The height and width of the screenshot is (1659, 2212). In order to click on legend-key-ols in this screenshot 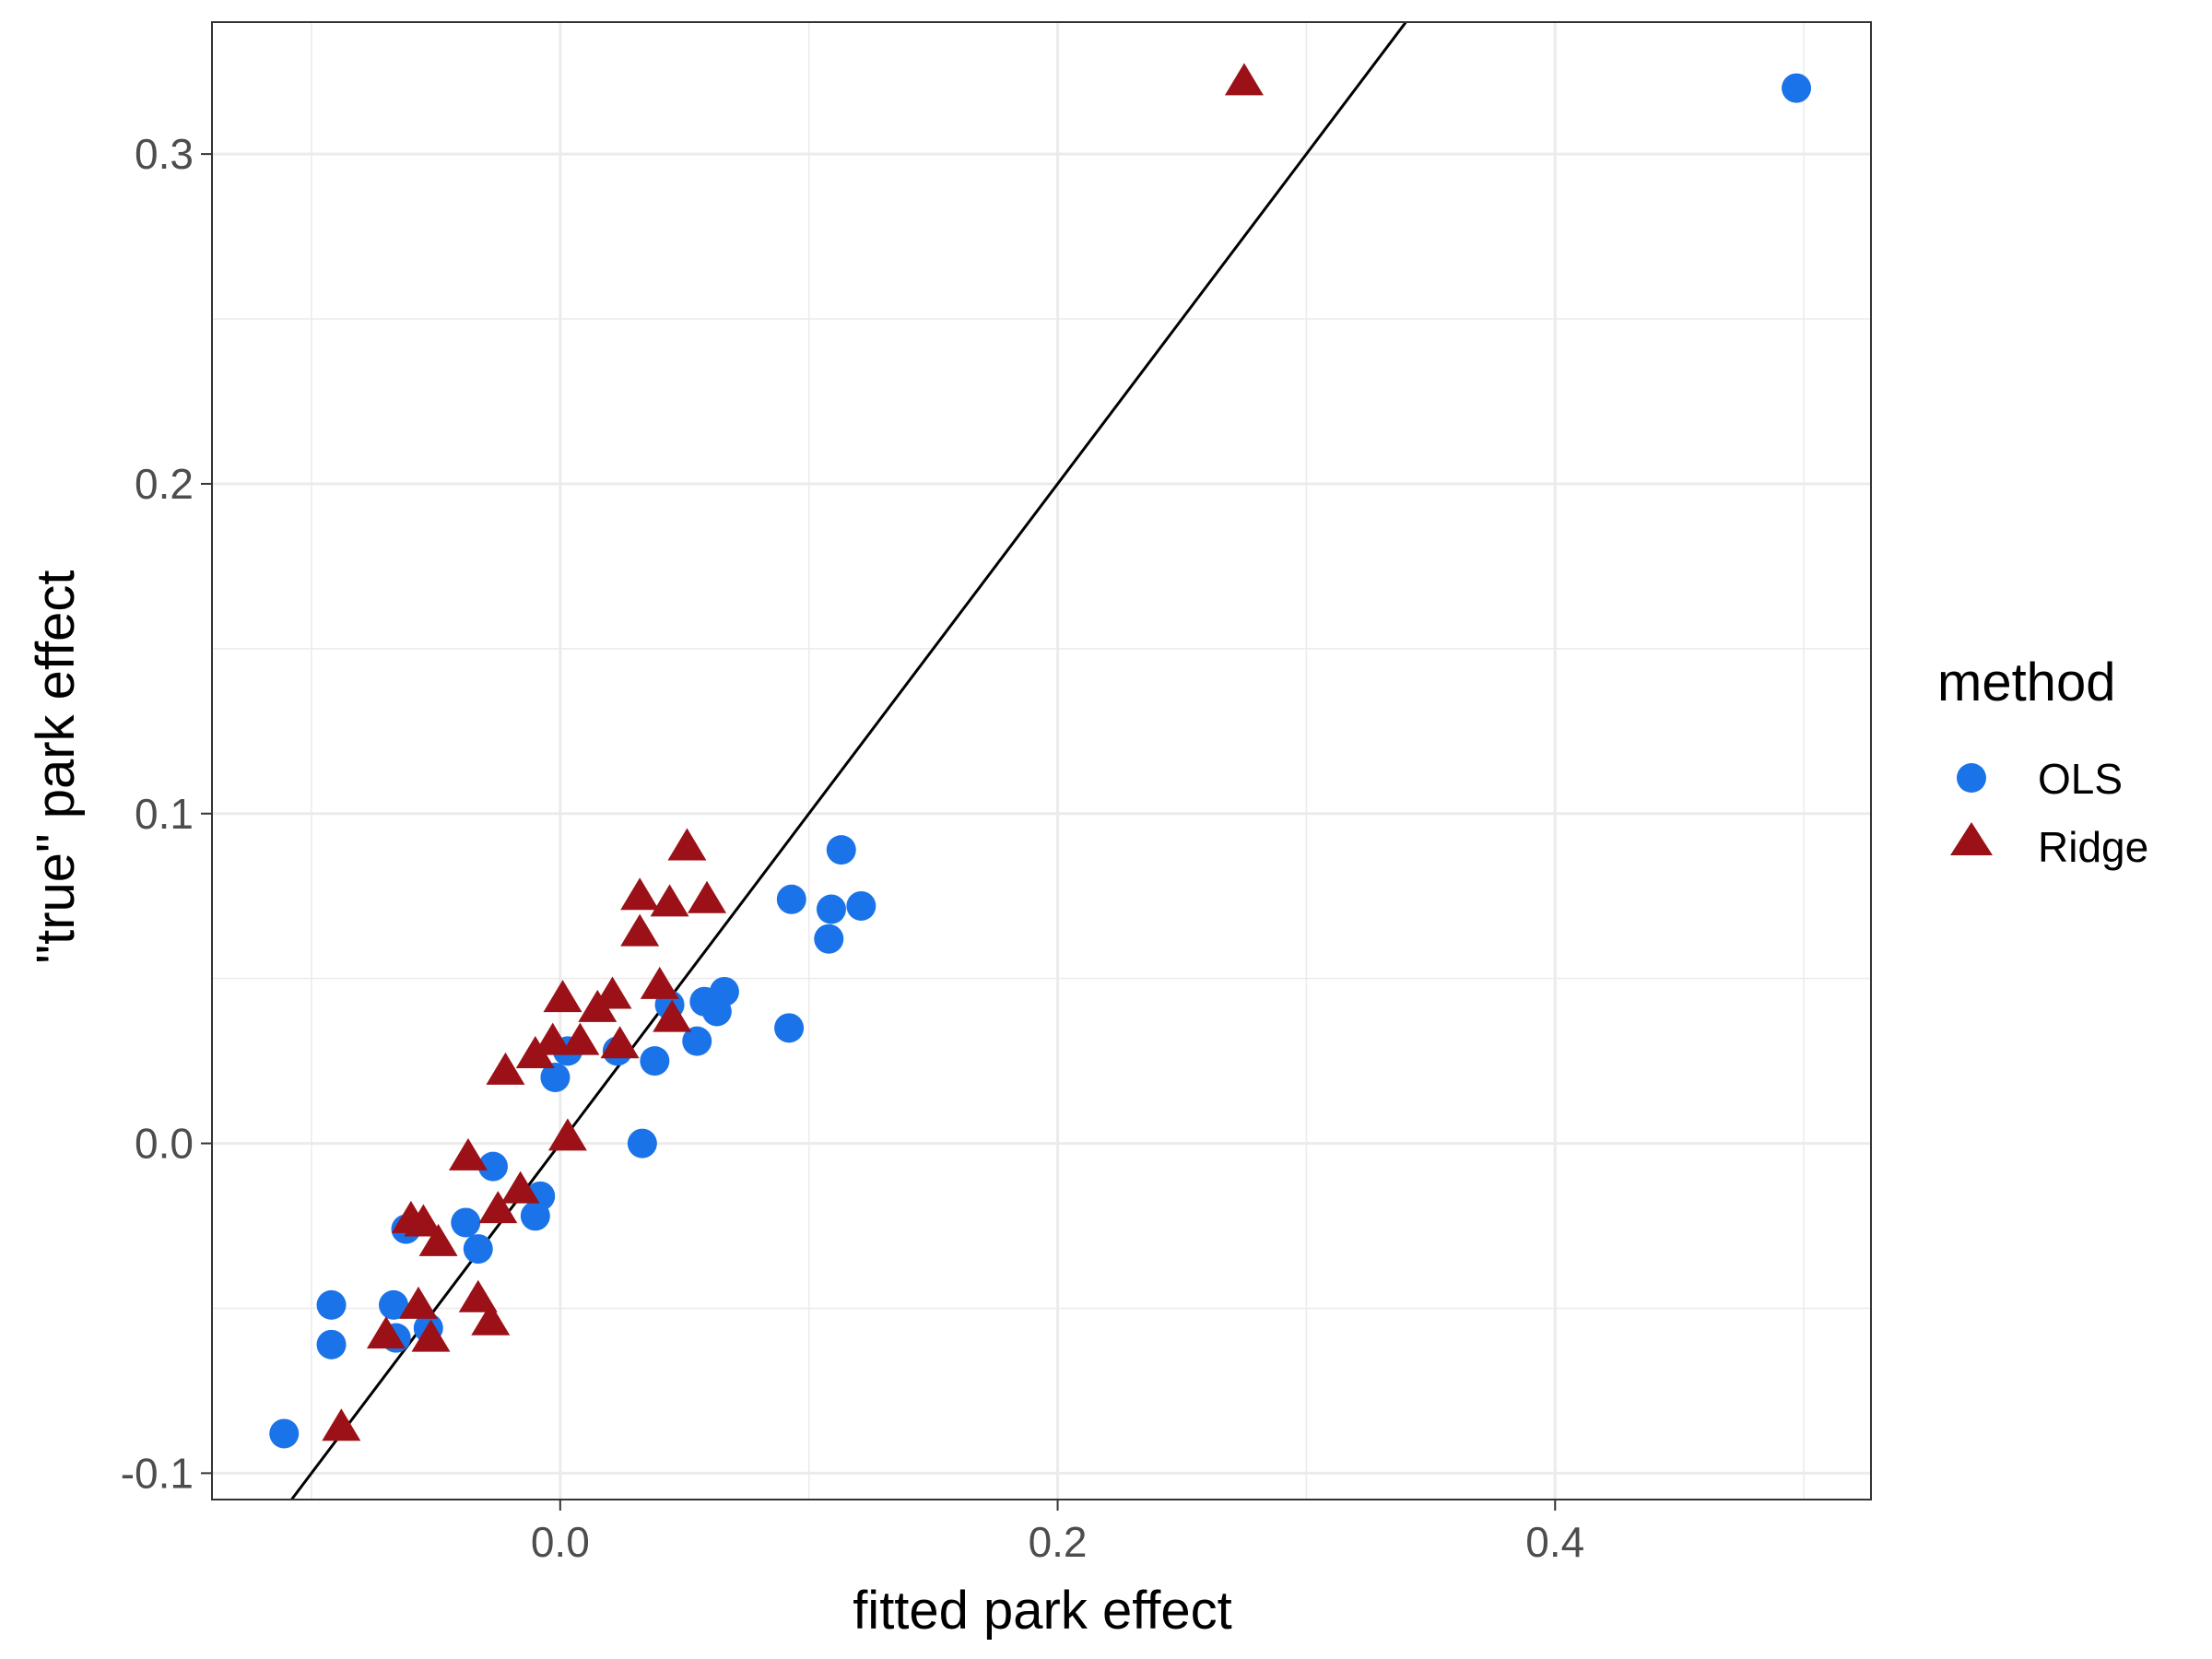, I will do `click(1971, 778)`.